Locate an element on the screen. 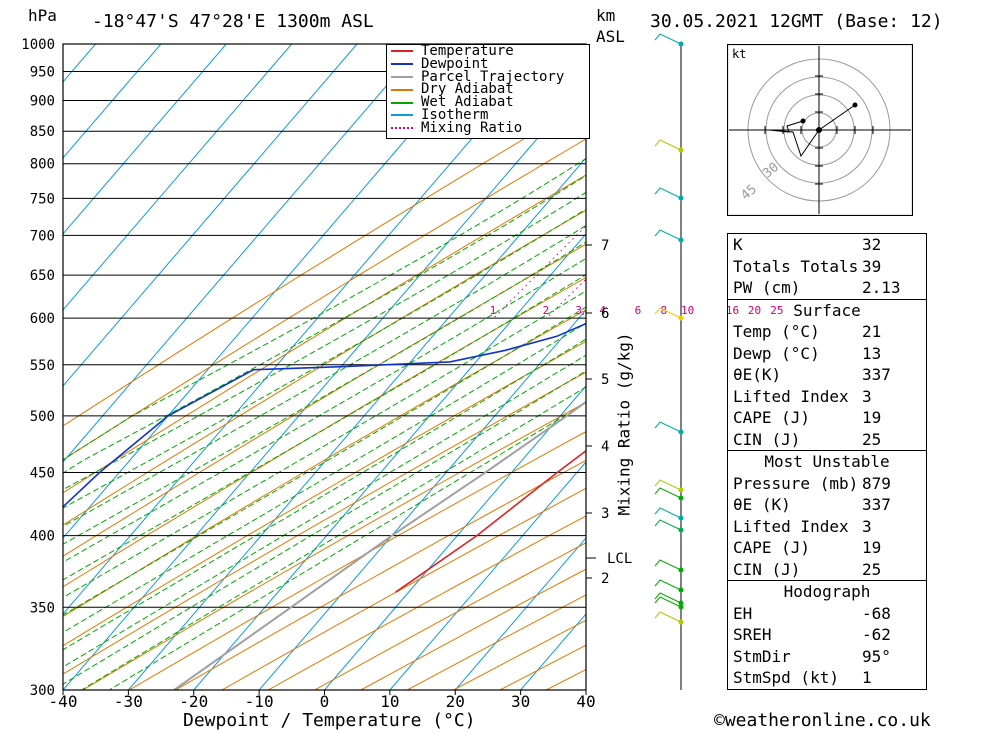  index-row: StmSpd (kt) 1 is located at coordinates (802, 677).